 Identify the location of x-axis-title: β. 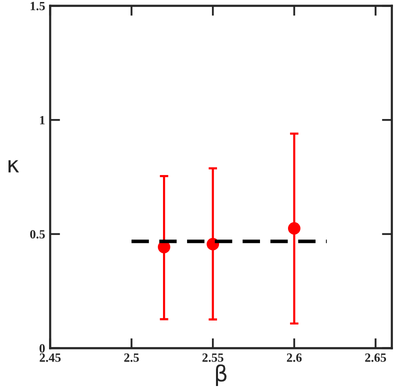
(221, 375).